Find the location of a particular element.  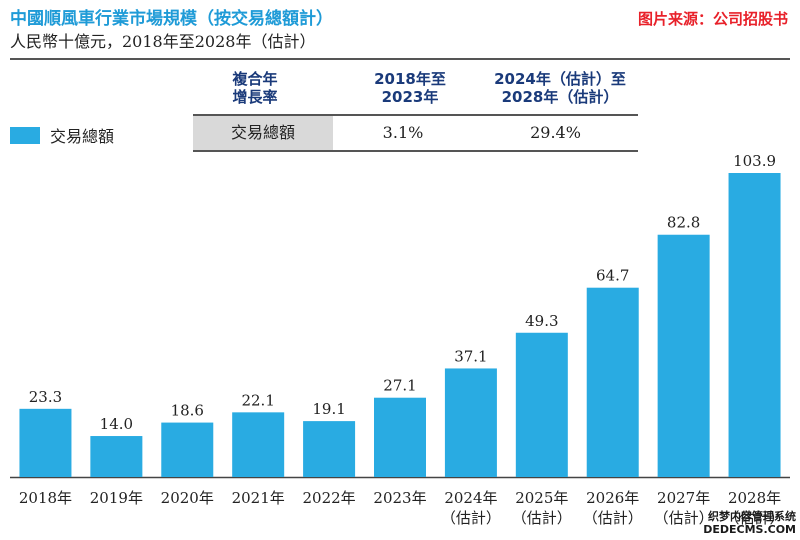

cagr-header-period-1: 2018年至 2023年 is located at coordinates (410, 88).